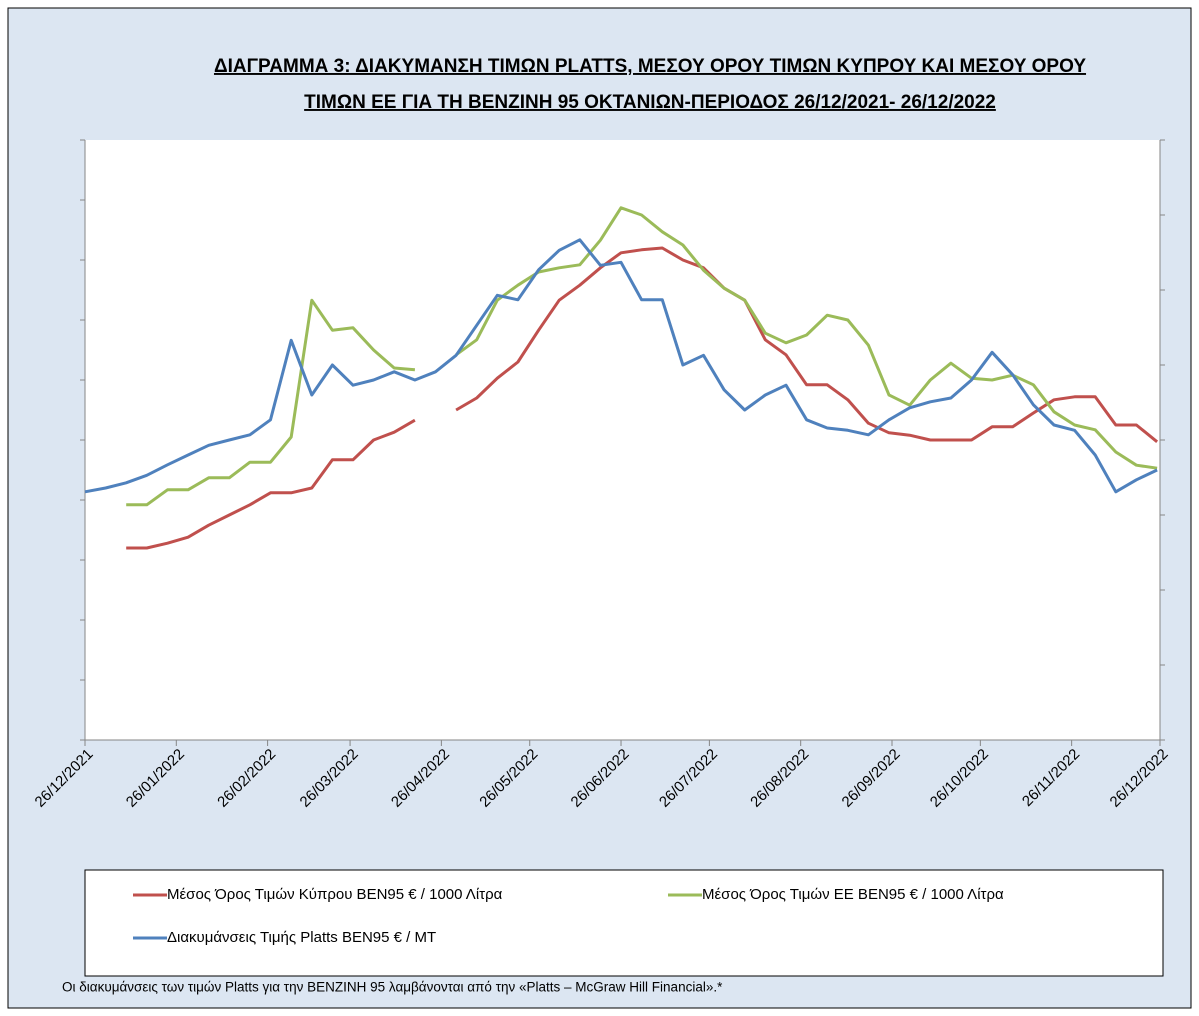  I want to click on legend-label: Διακυμάνσεις Τιμής Platts ΒΕΝ95 € / ΜΤ, so click(301, 937).